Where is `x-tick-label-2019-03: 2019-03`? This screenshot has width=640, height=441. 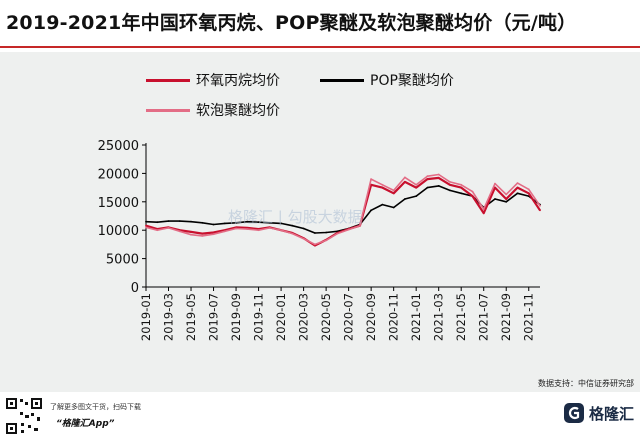 x-tick-label-2019-03: 2019-03 is located at coordinates (169, 317).